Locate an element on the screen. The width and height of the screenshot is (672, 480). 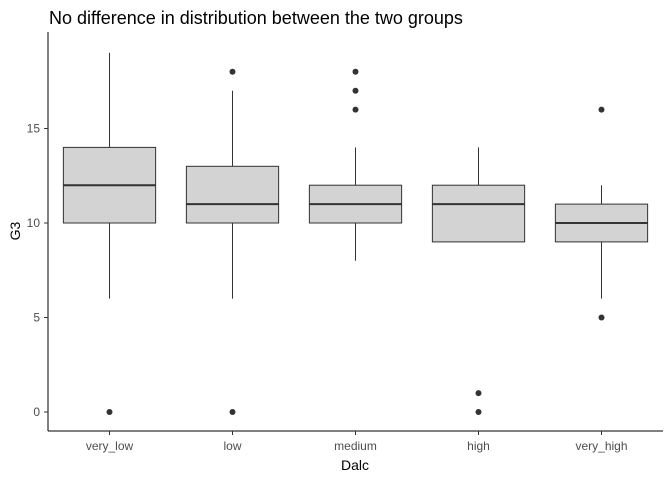
box-very_high is located at coordinates (601, 213).